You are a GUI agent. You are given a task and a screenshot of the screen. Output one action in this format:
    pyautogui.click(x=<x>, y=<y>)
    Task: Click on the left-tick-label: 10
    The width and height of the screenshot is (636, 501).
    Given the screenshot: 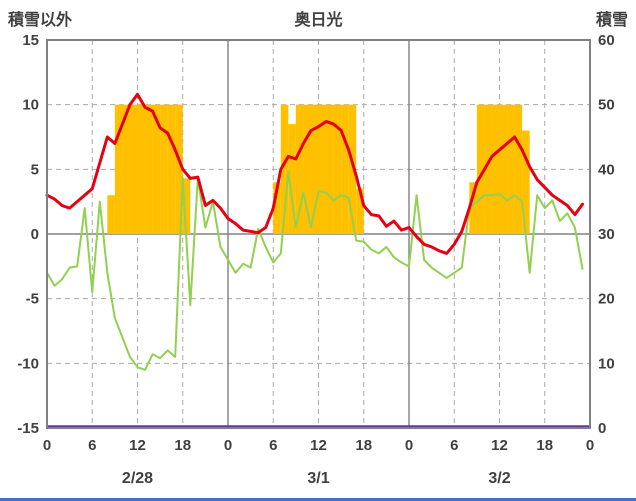 What is the action you would take?
    pyautogui.click(x=30, y=105)
    